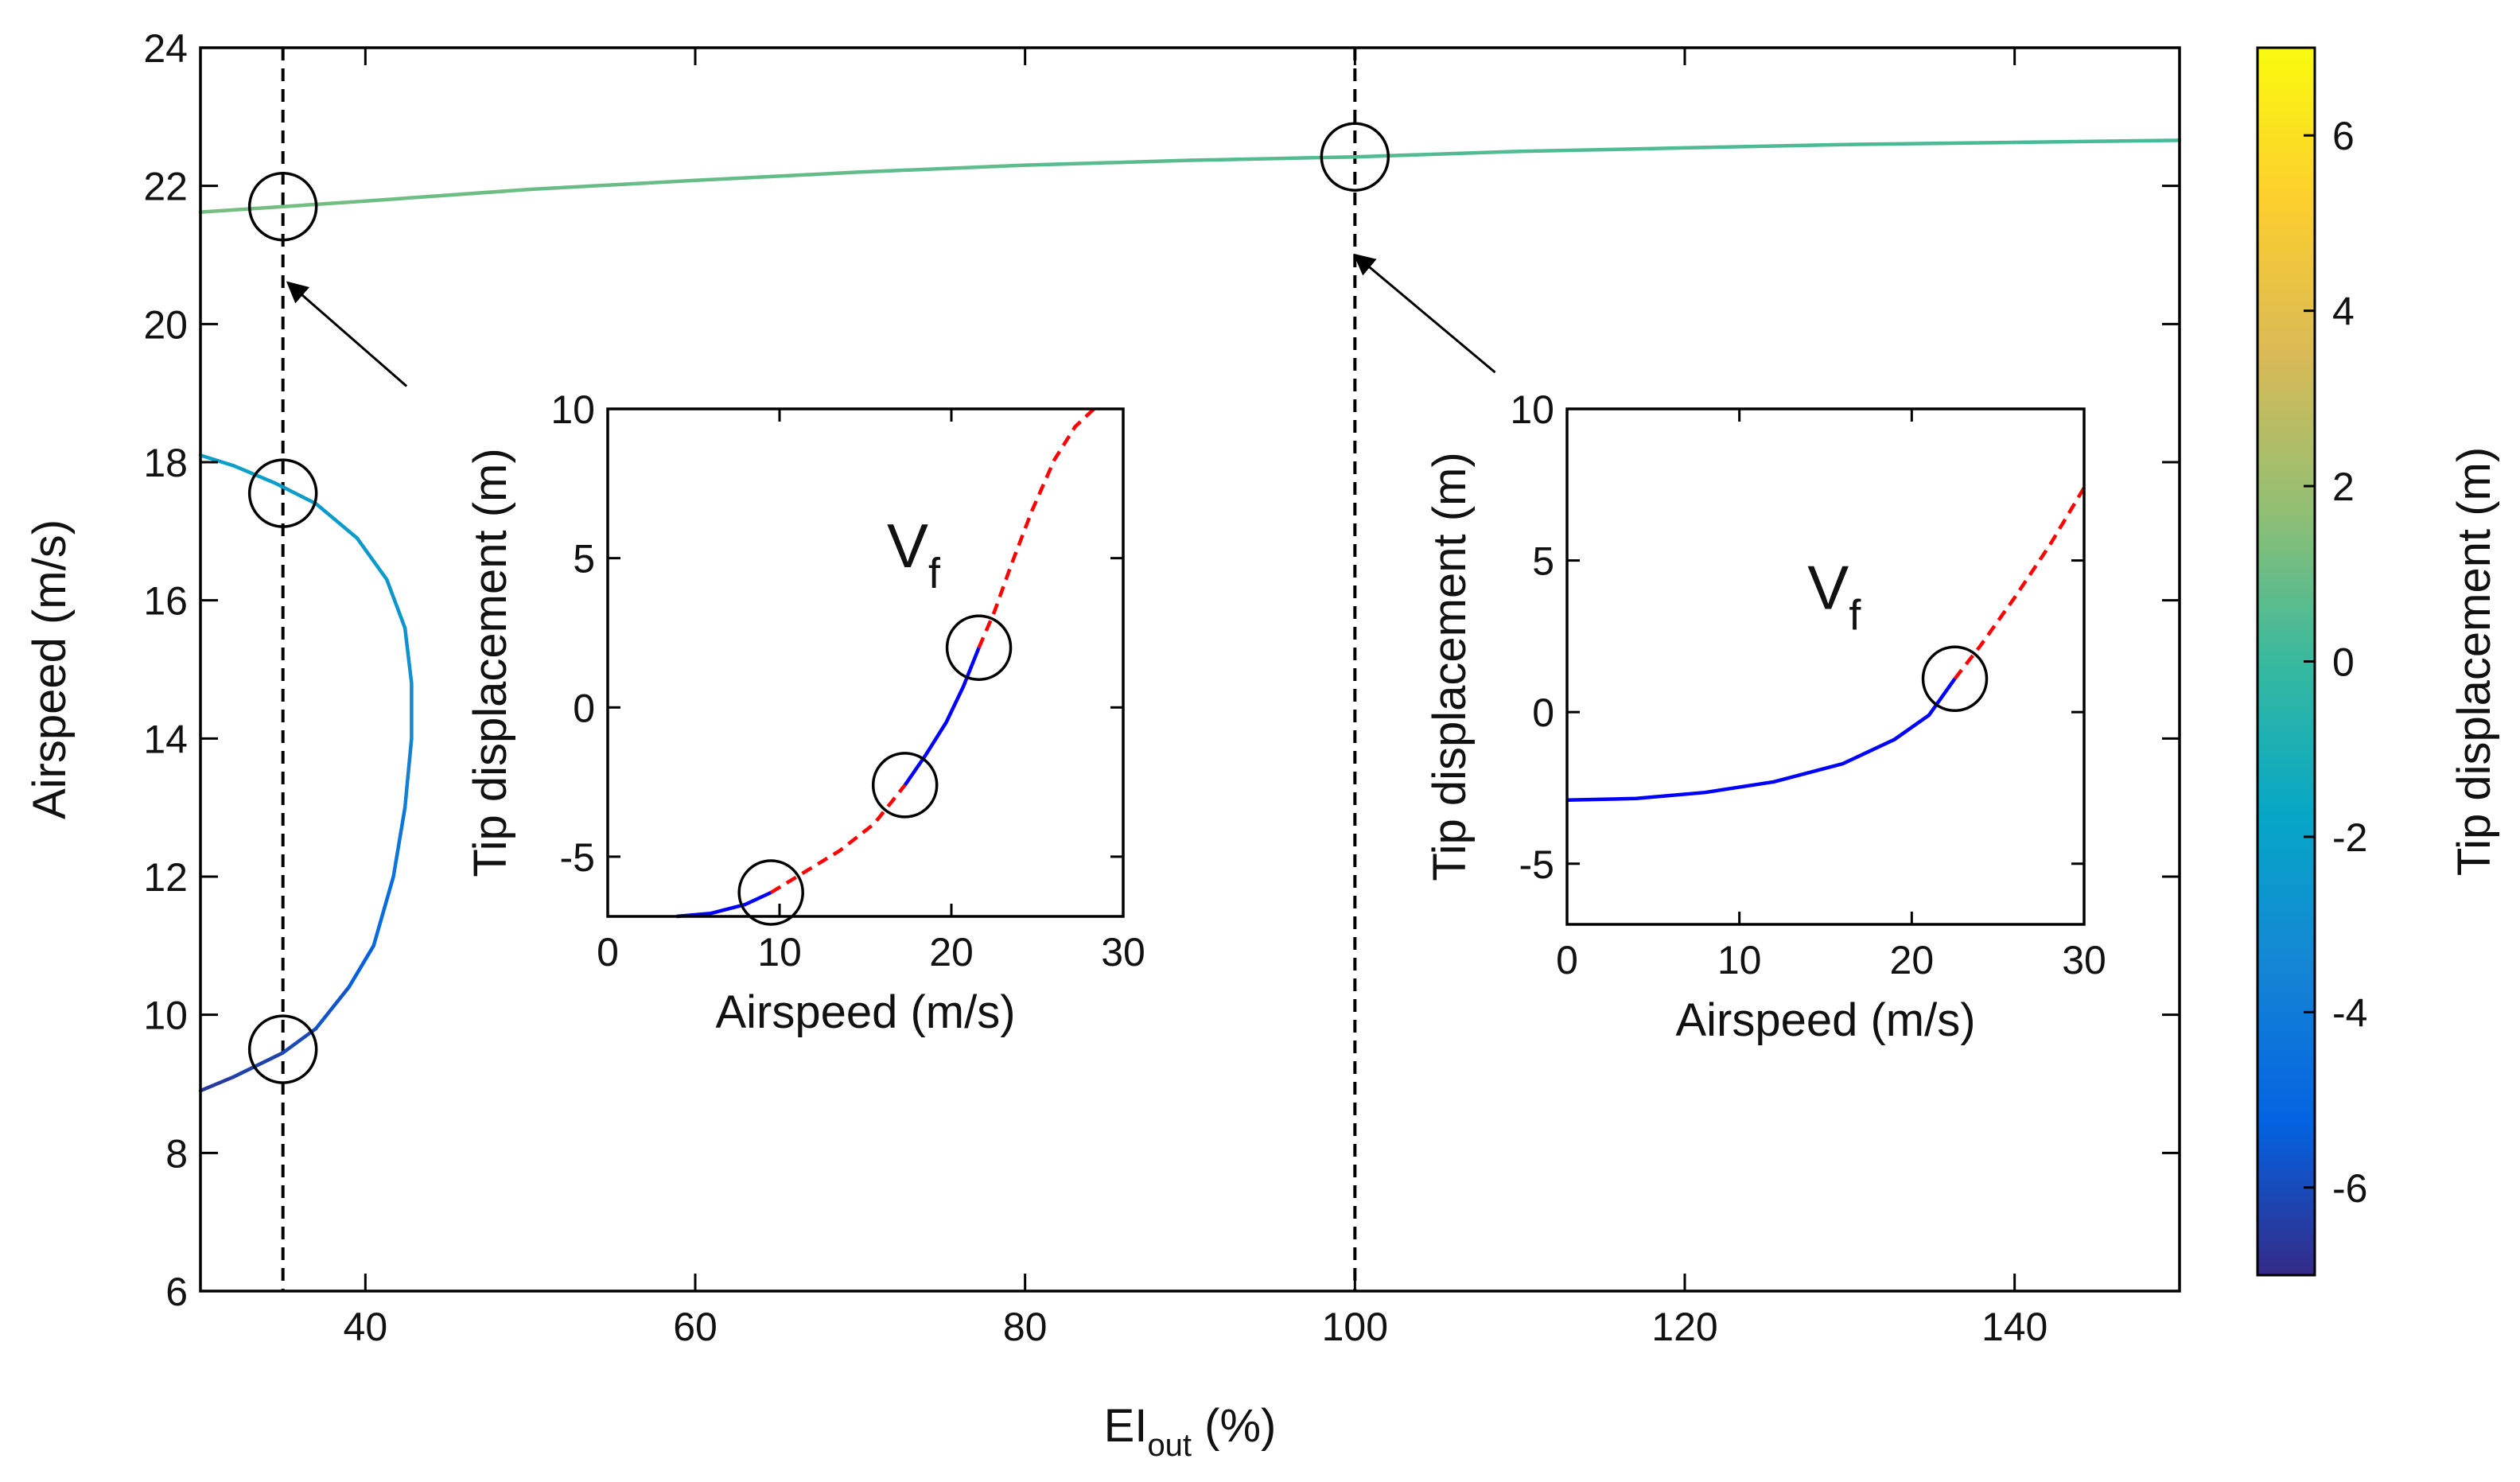 Image resolution: width=2520 pixels, height=1482 pixels. What do you see at coordinates (608, 952) in the screenshot?
I see `inset-xtick-label: 0` at bounding box center [608, 952].